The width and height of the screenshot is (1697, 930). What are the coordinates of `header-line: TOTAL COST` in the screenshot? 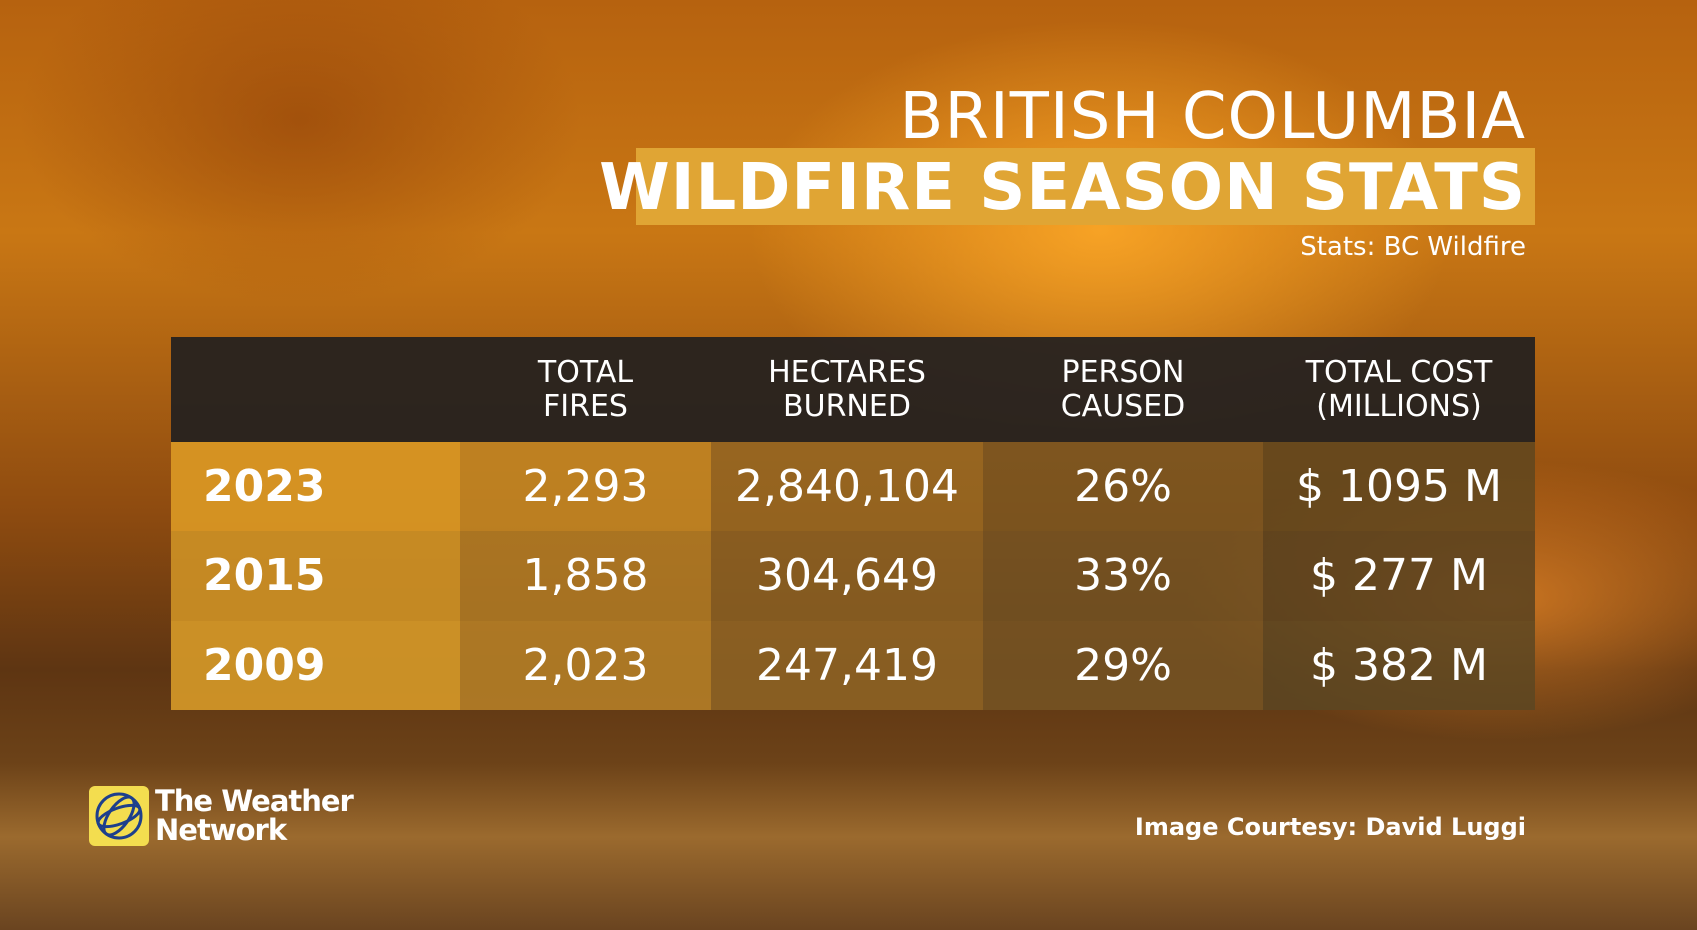 It's located at (1399, 372).